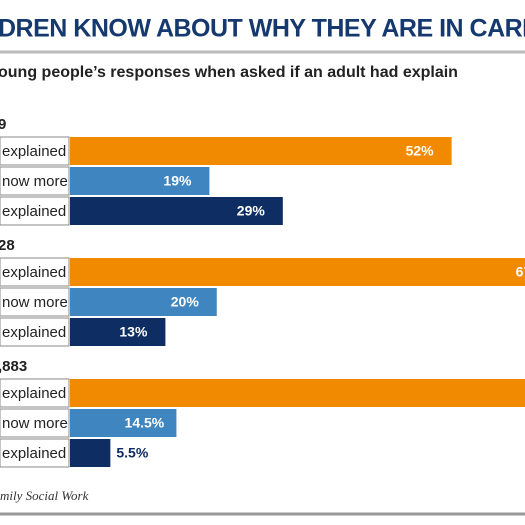  What do you see at coordinates (13, 366) in the screenshot?
I see `group-label: ,883` at bounding box center [13, 366].